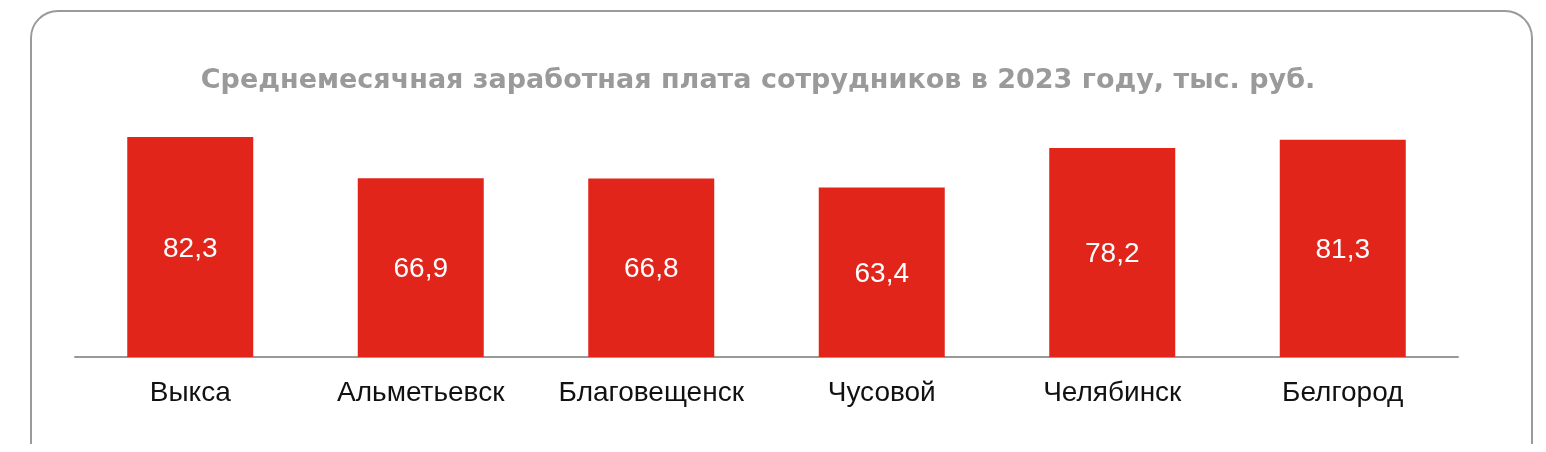 Image resolution: width=1546 pixels, height=452 pixels. I want to click on x-tick-label: Чусовой, so click(881, 391).